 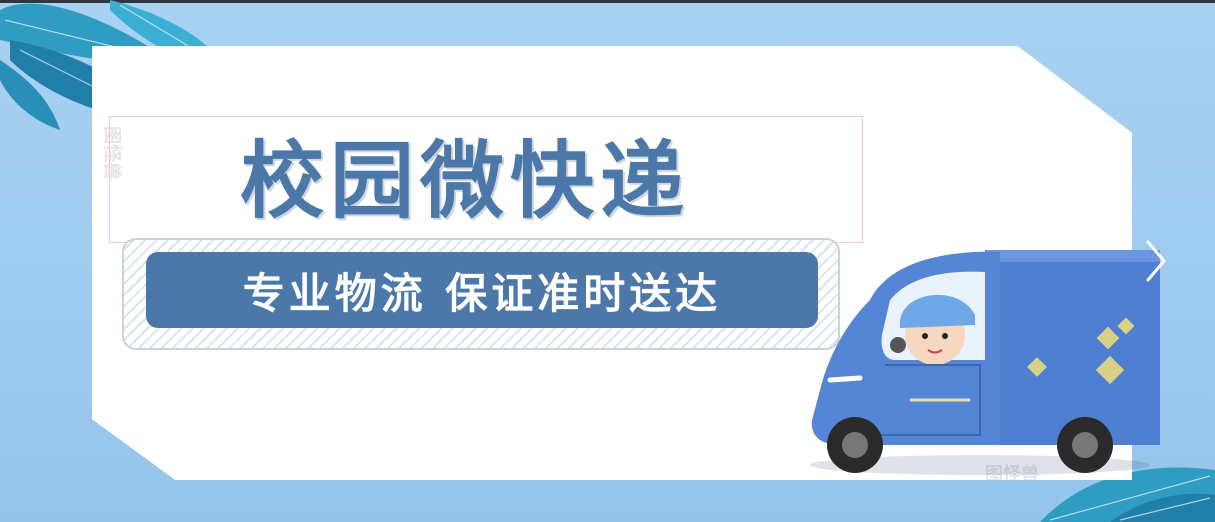 What do you see at coordinates (465, 181) in the screenshot?
I see `page-title: 校园微快递` at bounding box center [465, 181].